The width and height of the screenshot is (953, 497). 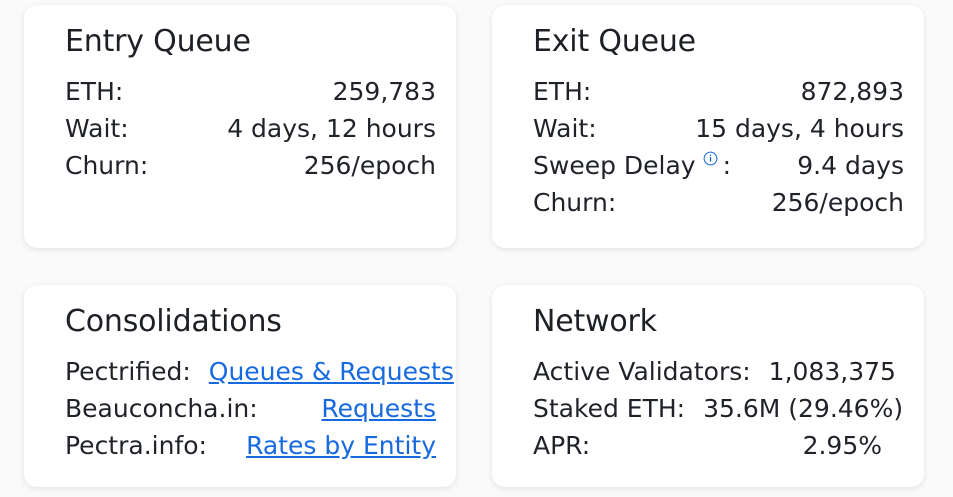 I want to click on link-row-pectra-info: Pectra.info: Rates by Entity, so click(x=250, y=445).